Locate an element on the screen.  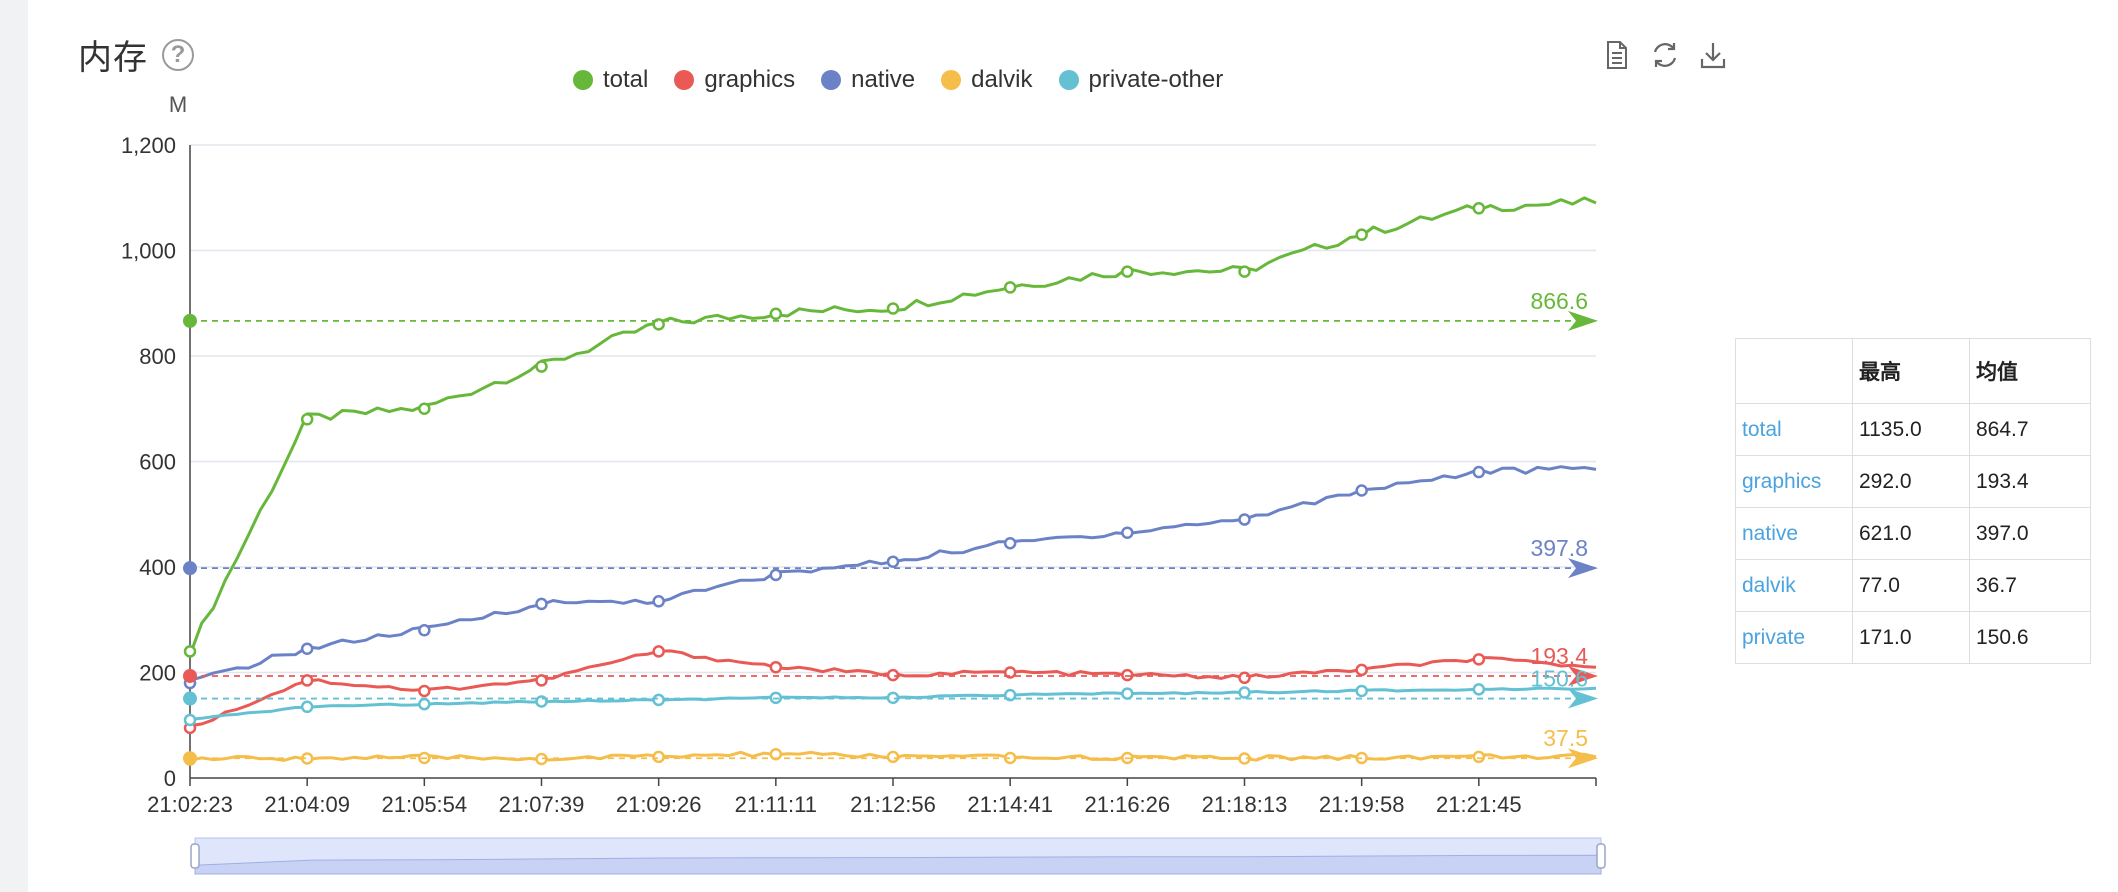
toolbox is located at coordinates (1670, 55).